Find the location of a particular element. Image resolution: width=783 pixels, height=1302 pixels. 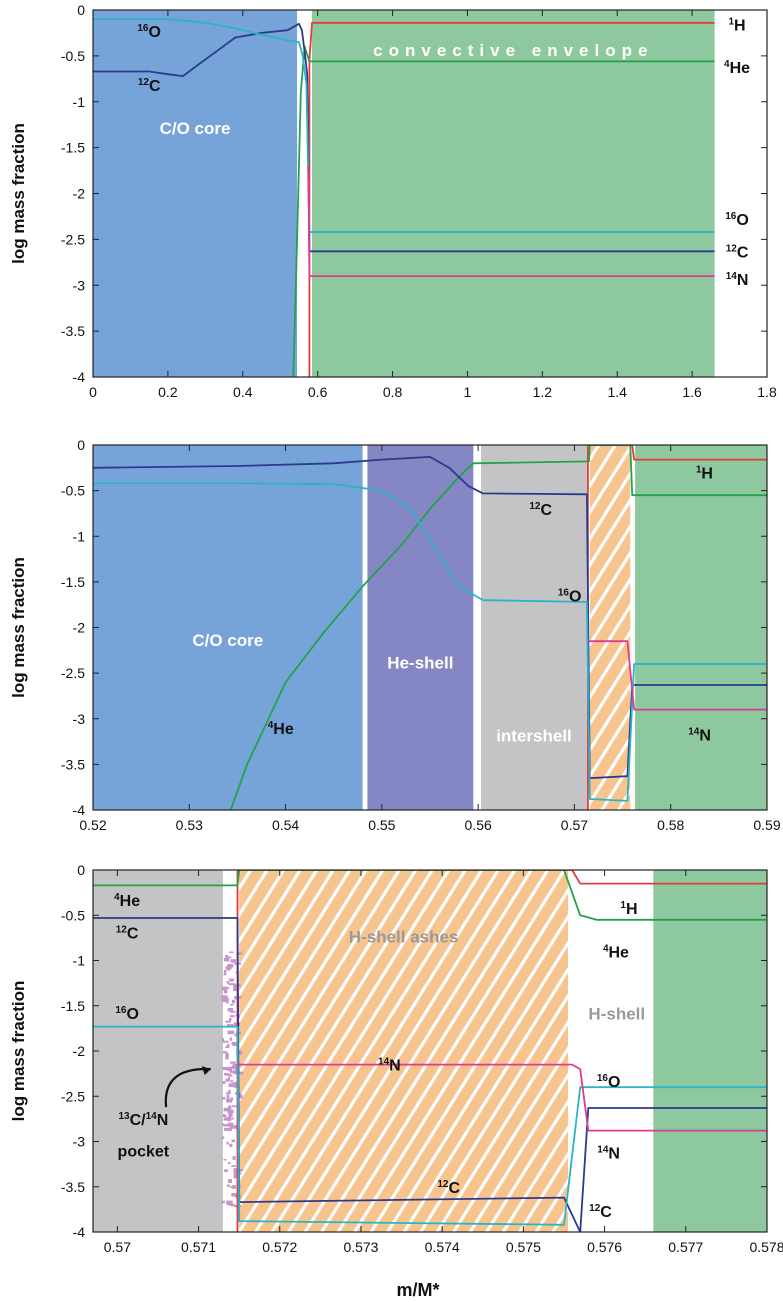

region-convective-envelope is located at coordinates (513, 193).